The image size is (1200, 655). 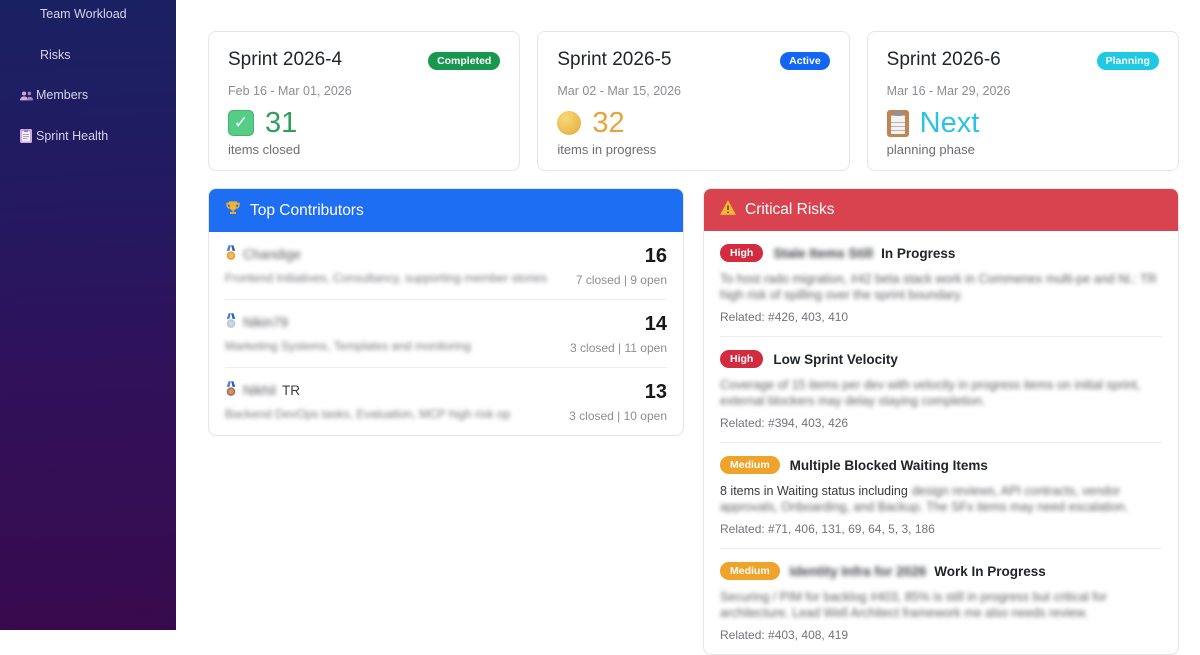 I want to click on risk-title: Work In Progress, so click(x=990, y=571).